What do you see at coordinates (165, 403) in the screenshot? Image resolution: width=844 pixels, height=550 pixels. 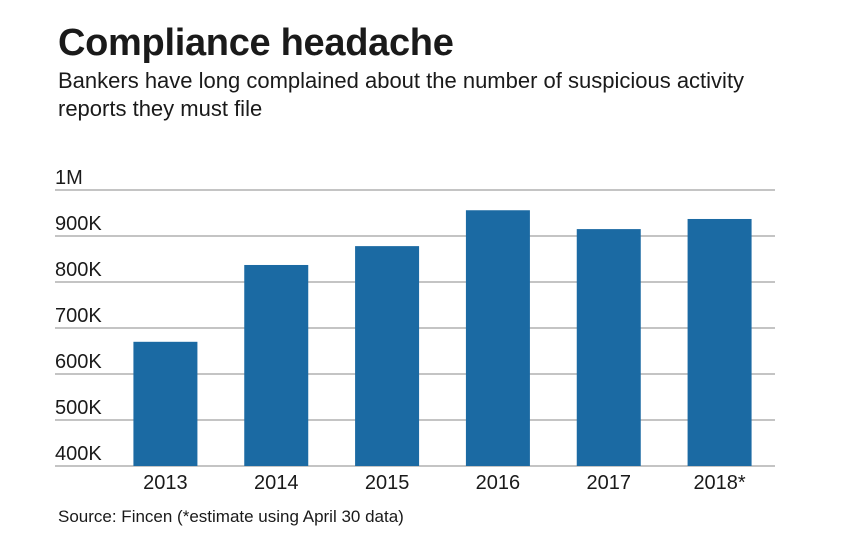 I see `bar-2013` at bounding box center [165, 403].